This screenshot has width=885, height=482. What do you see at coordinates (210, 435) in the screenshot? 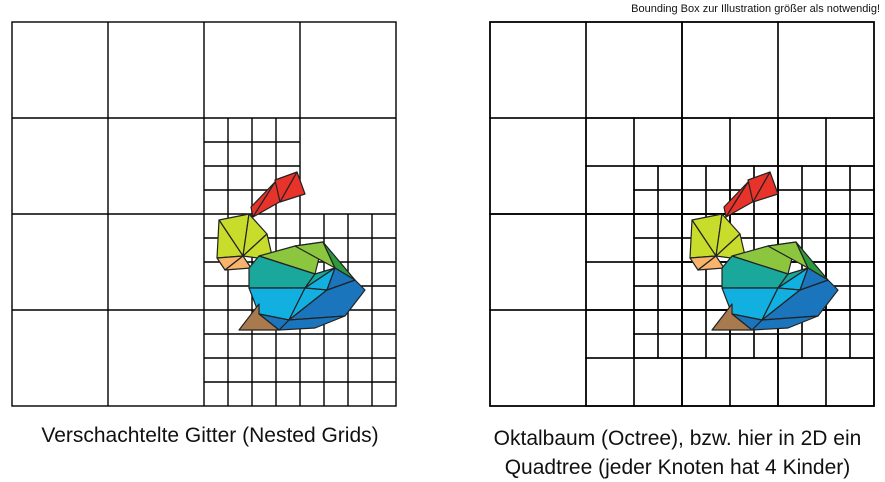
I see `nested-grids-caption: Verschachtelte Gitter (Nested Grids)` at bounding box center [210, 435].